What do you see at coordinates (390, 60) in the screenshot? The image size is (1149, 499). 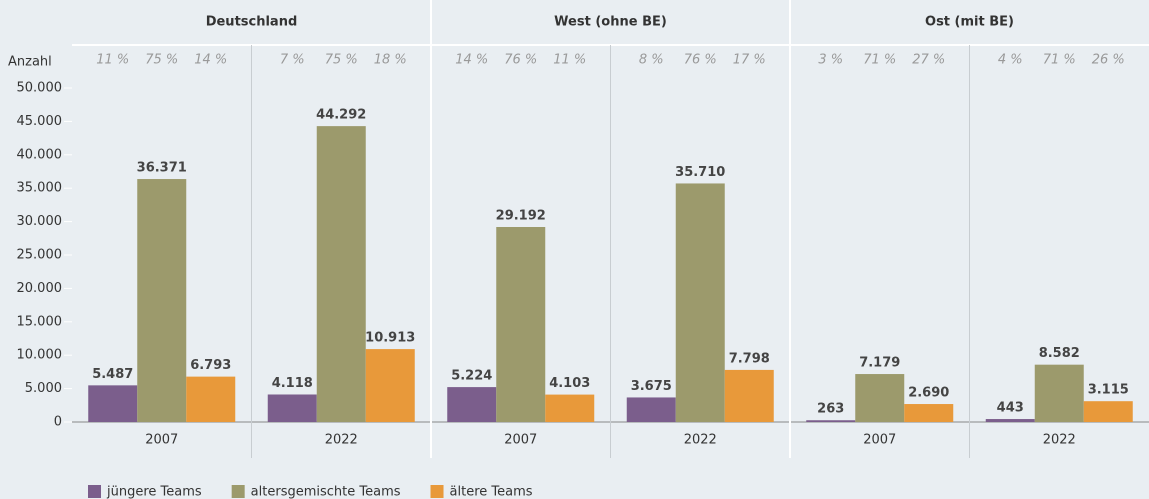 I see `share-label: 18 %` at bounding box center [390, 60].